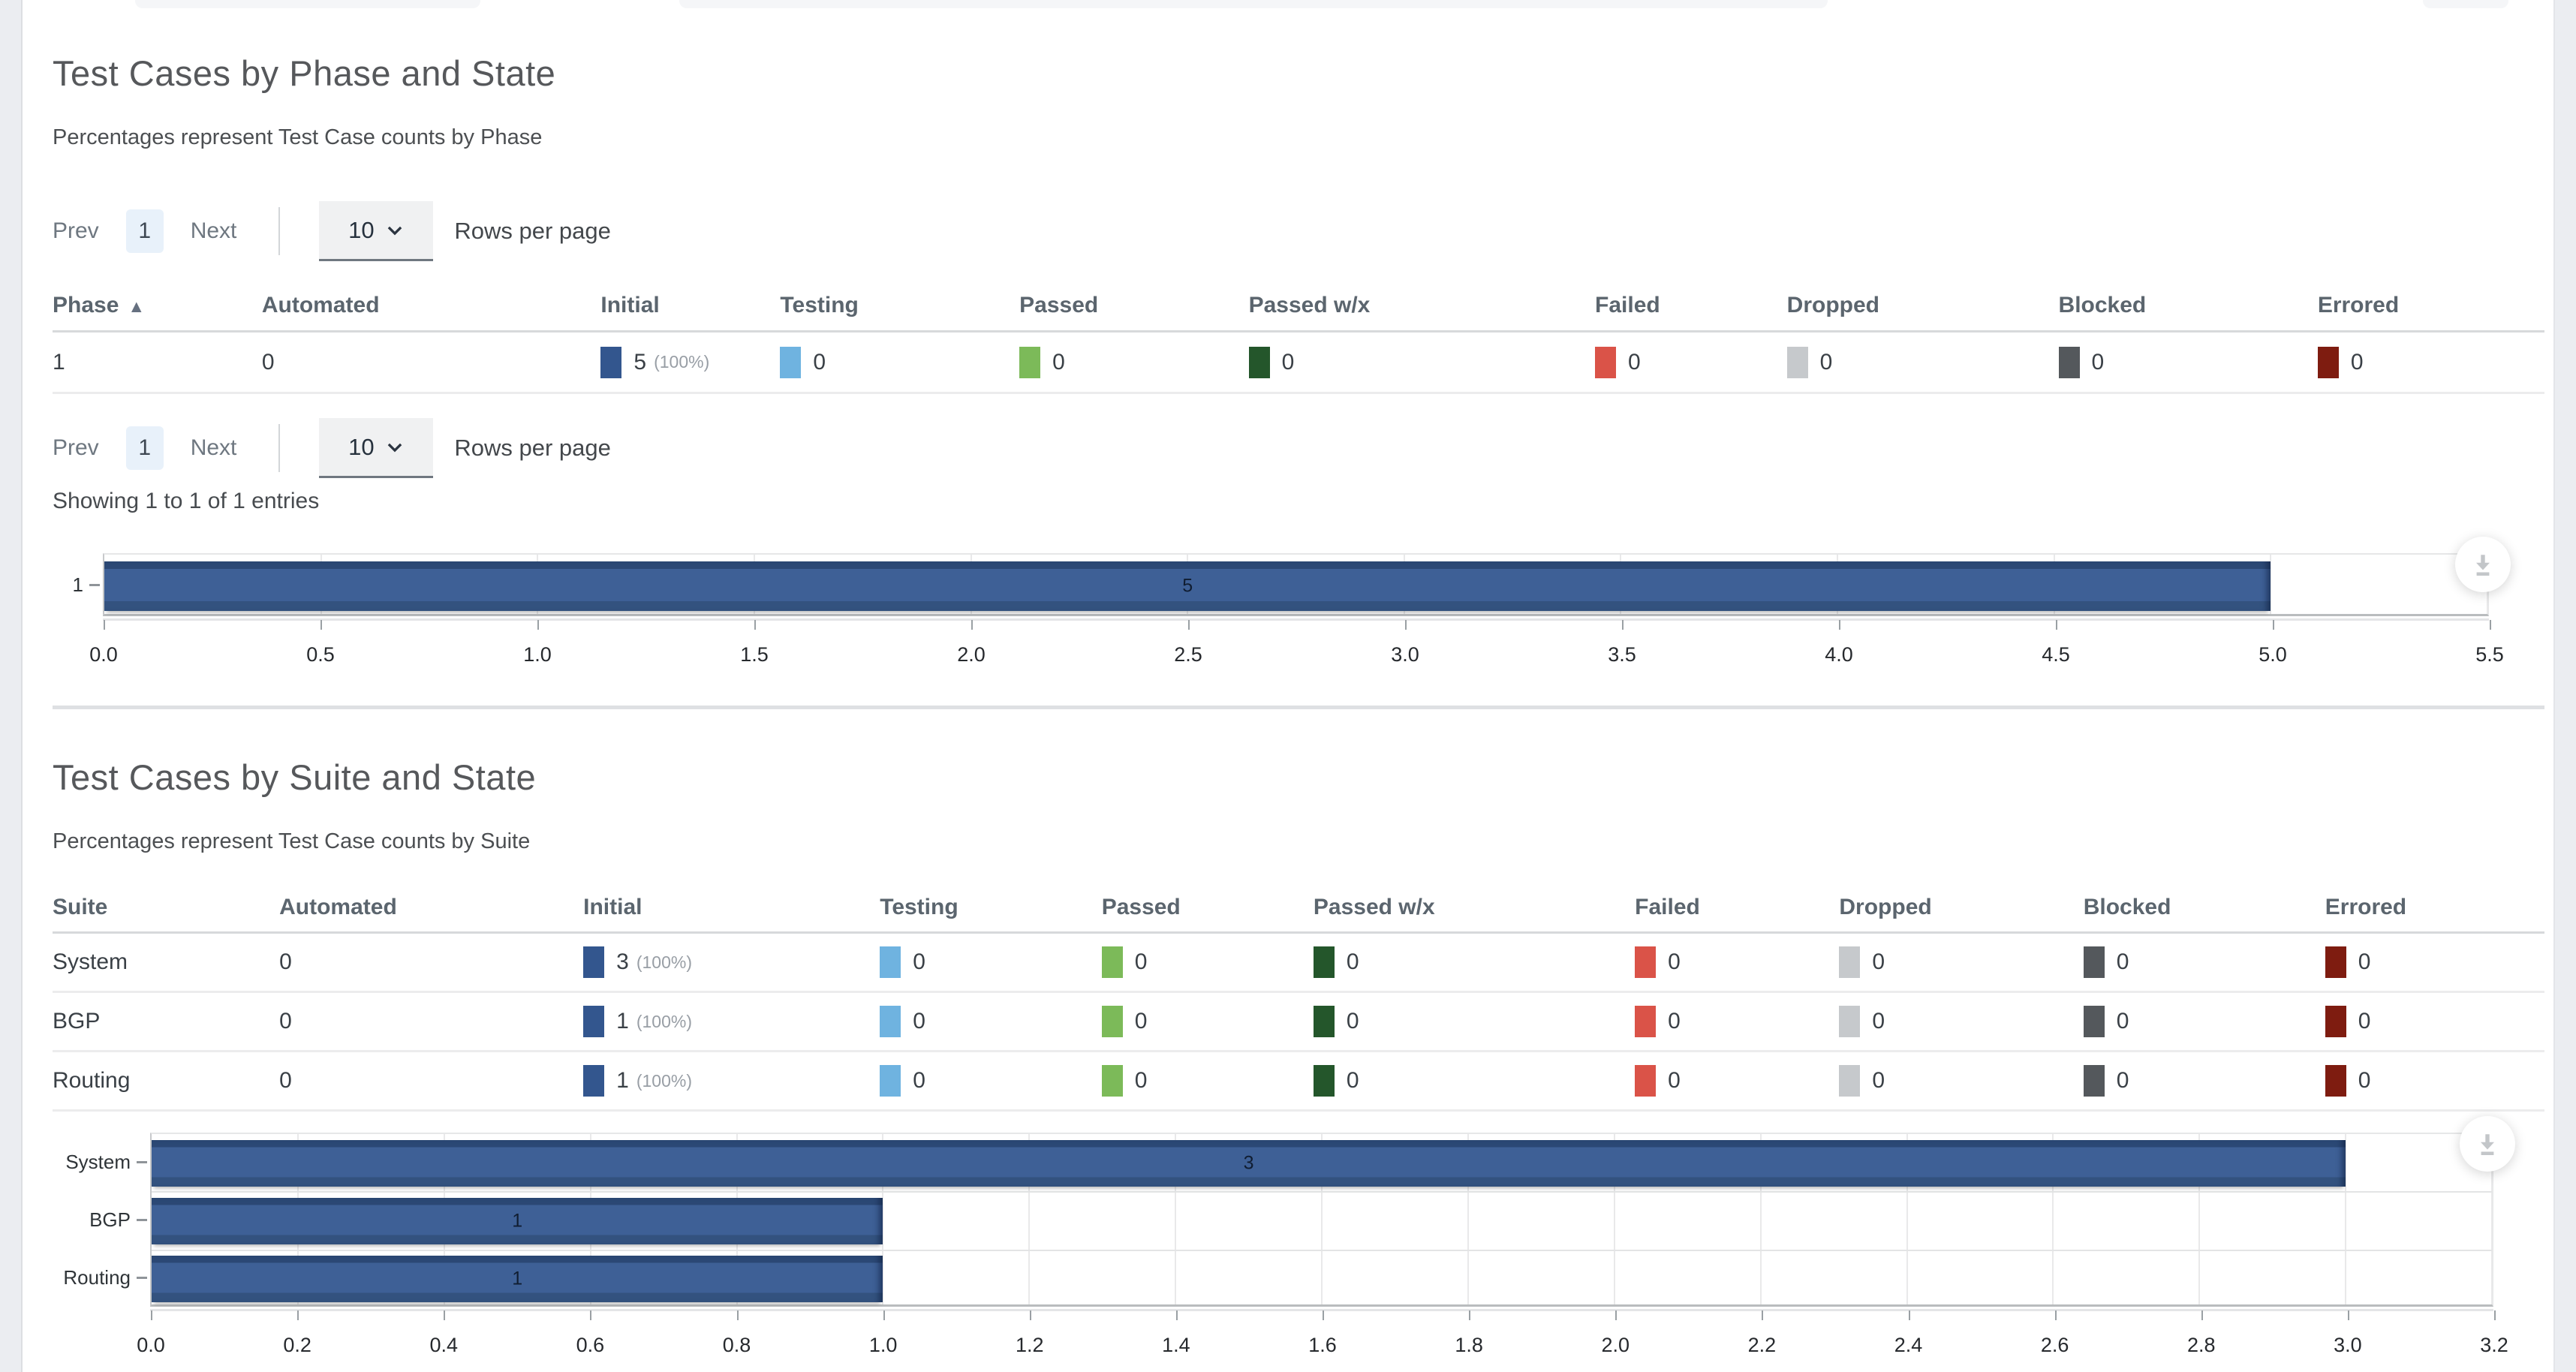  Describe the element at coordinates (2094, 1081) in the screenshot. I see `blocked-color-chip` at that location.